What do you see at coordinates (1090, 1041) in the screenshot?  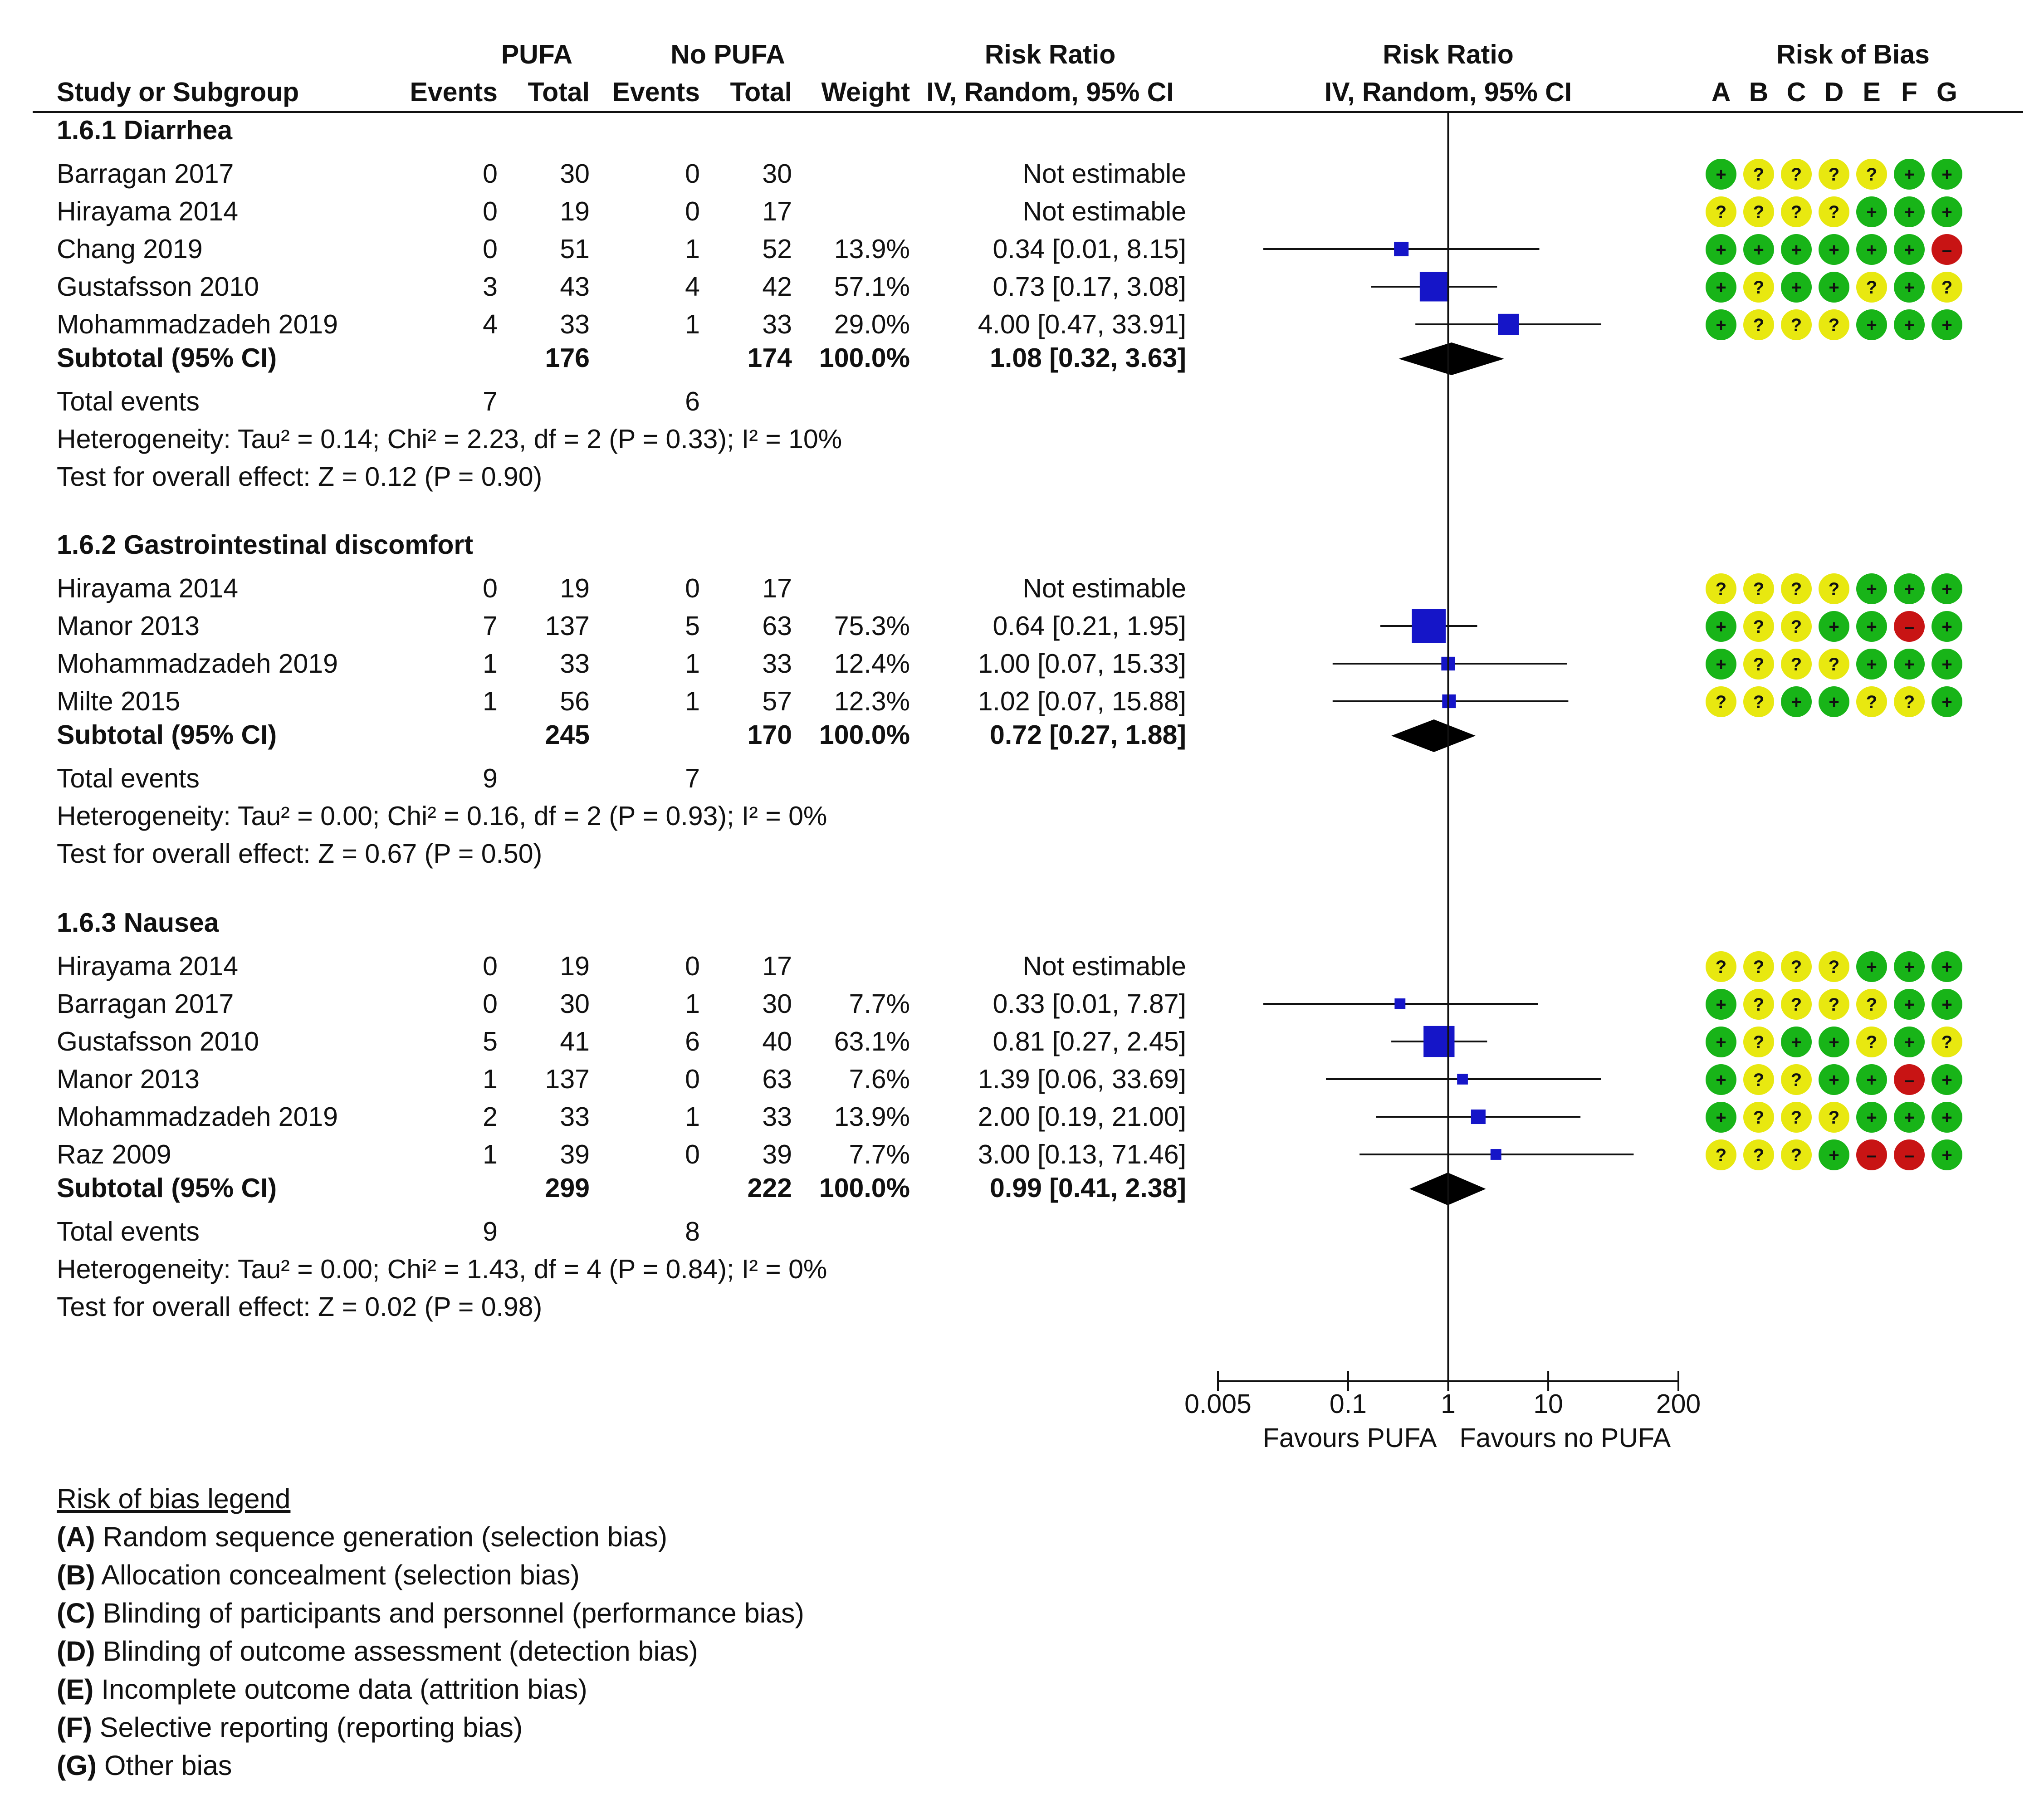 I see `risk-ratio-ci: 0.81 [0.27, 2.45]` at bounding box center [1090, 1041].